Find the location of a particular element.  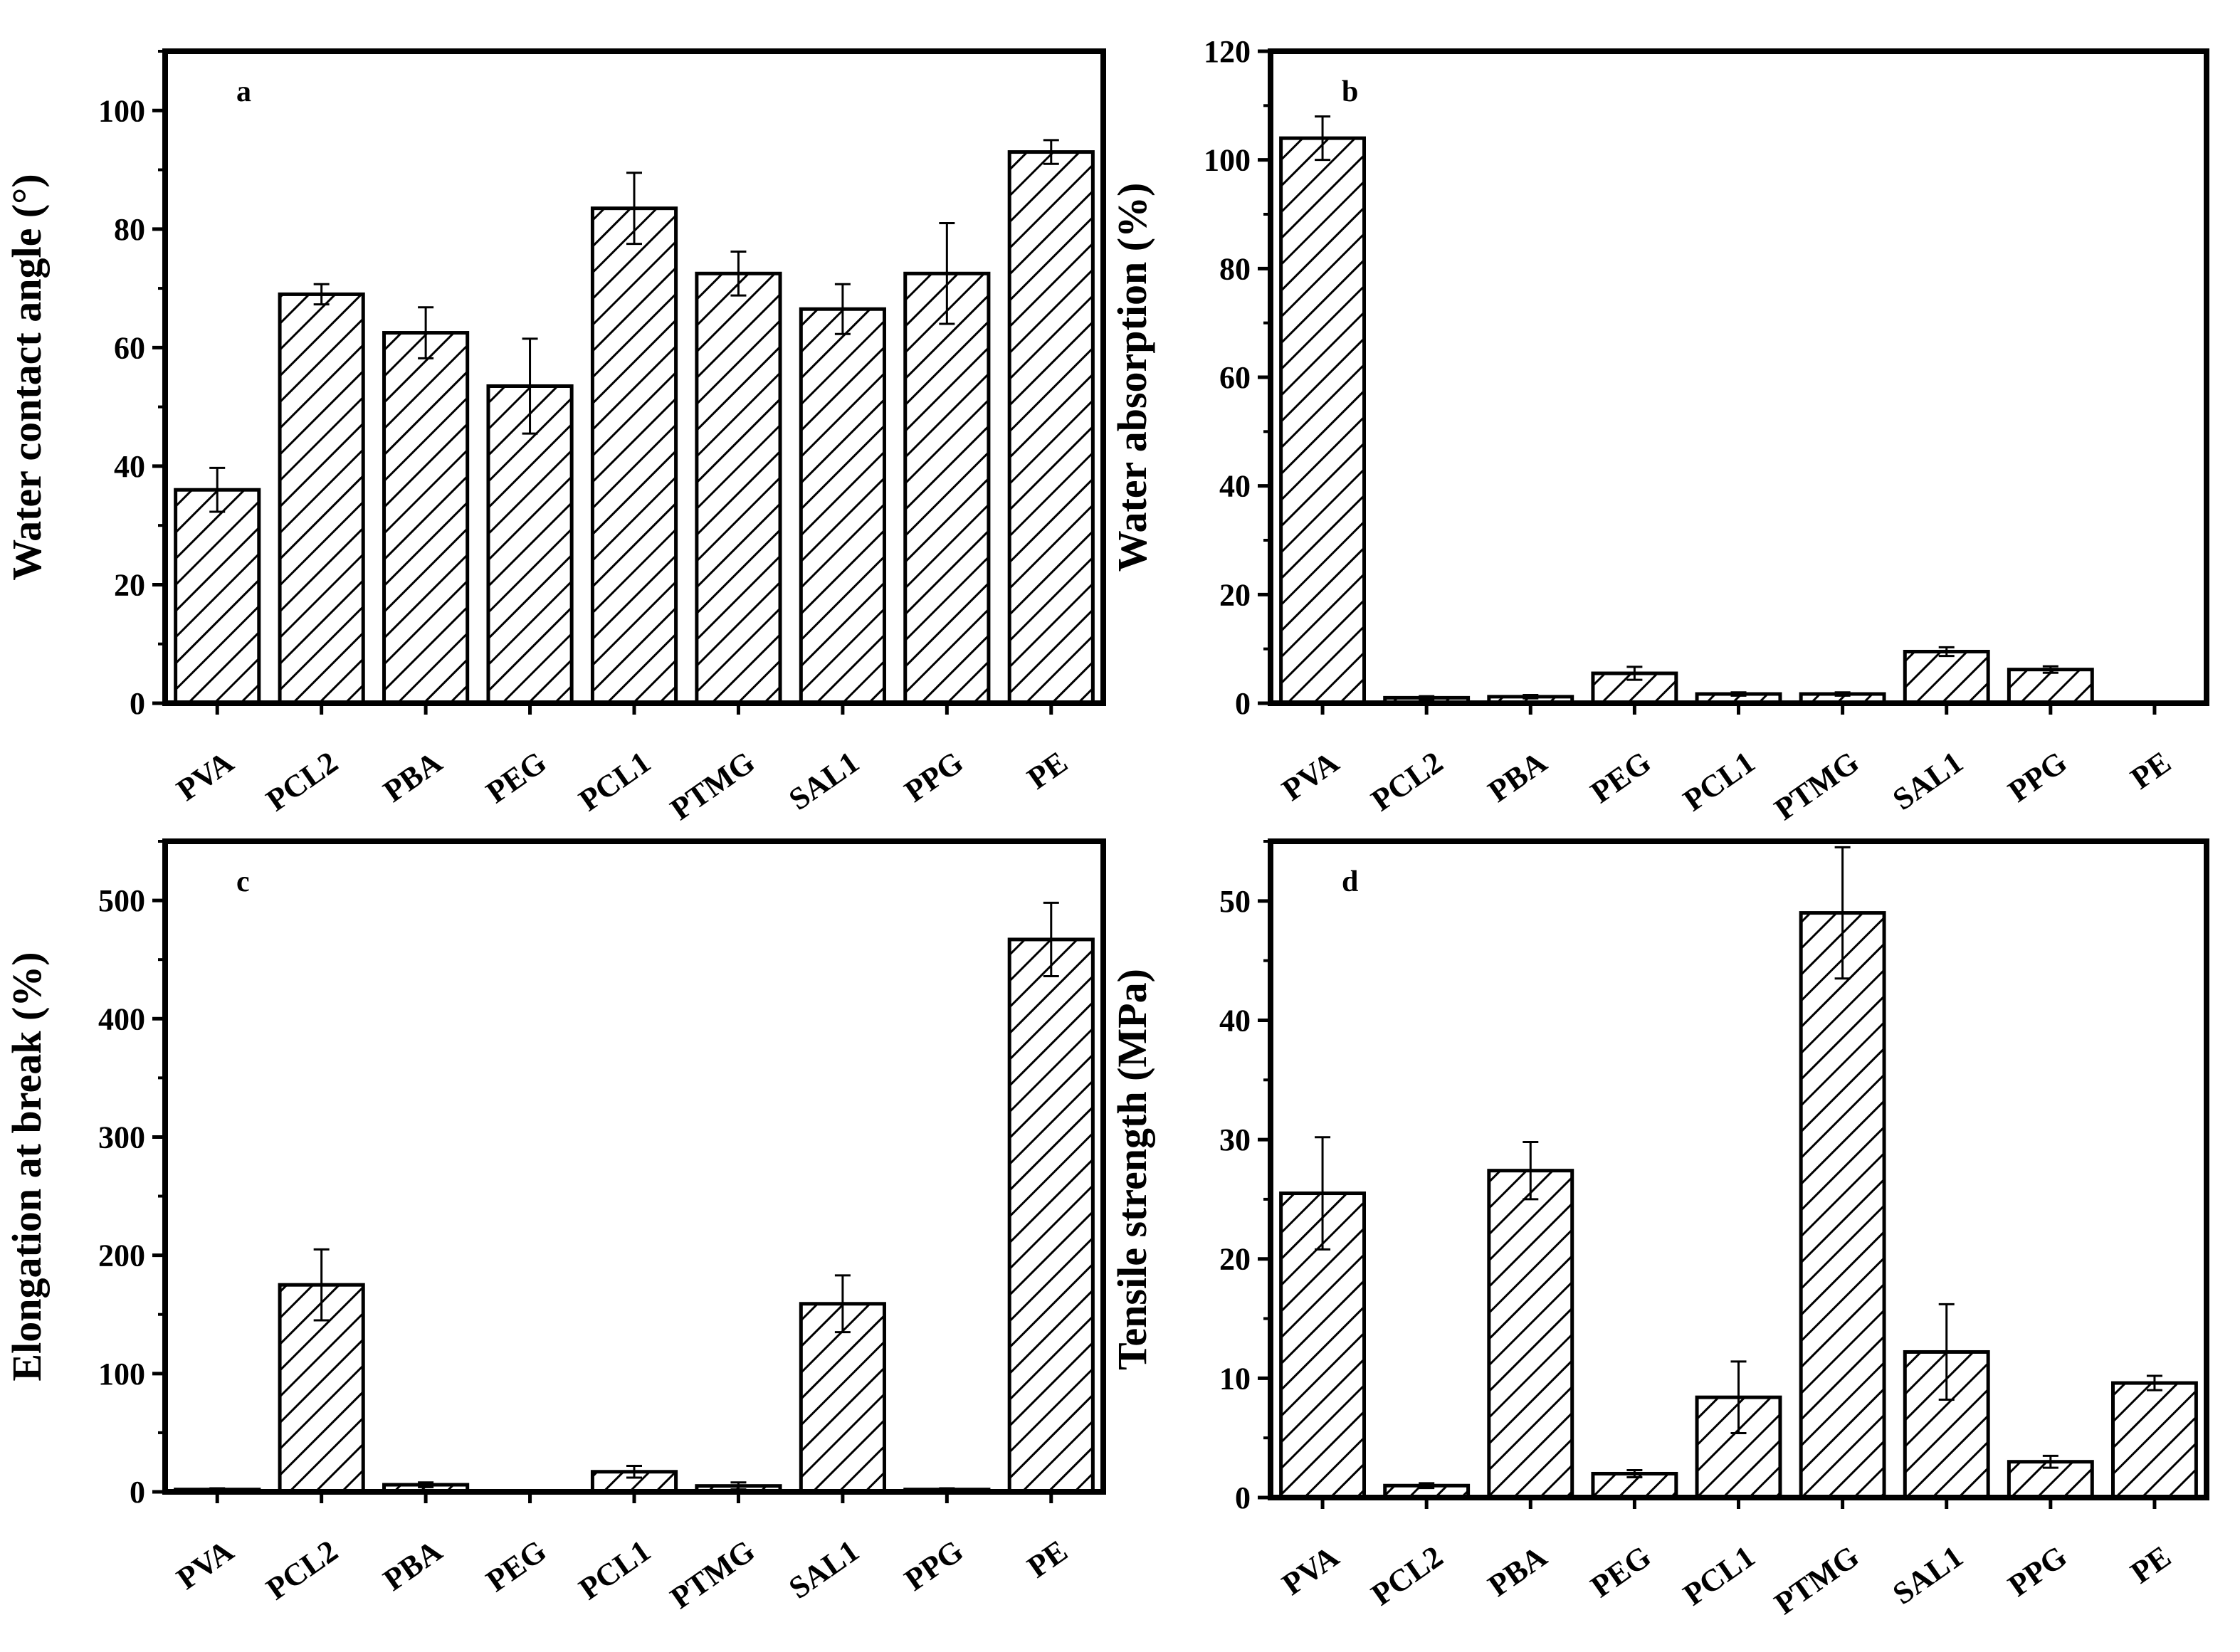

bar-pcl2 is located at coordinates (321, 499).